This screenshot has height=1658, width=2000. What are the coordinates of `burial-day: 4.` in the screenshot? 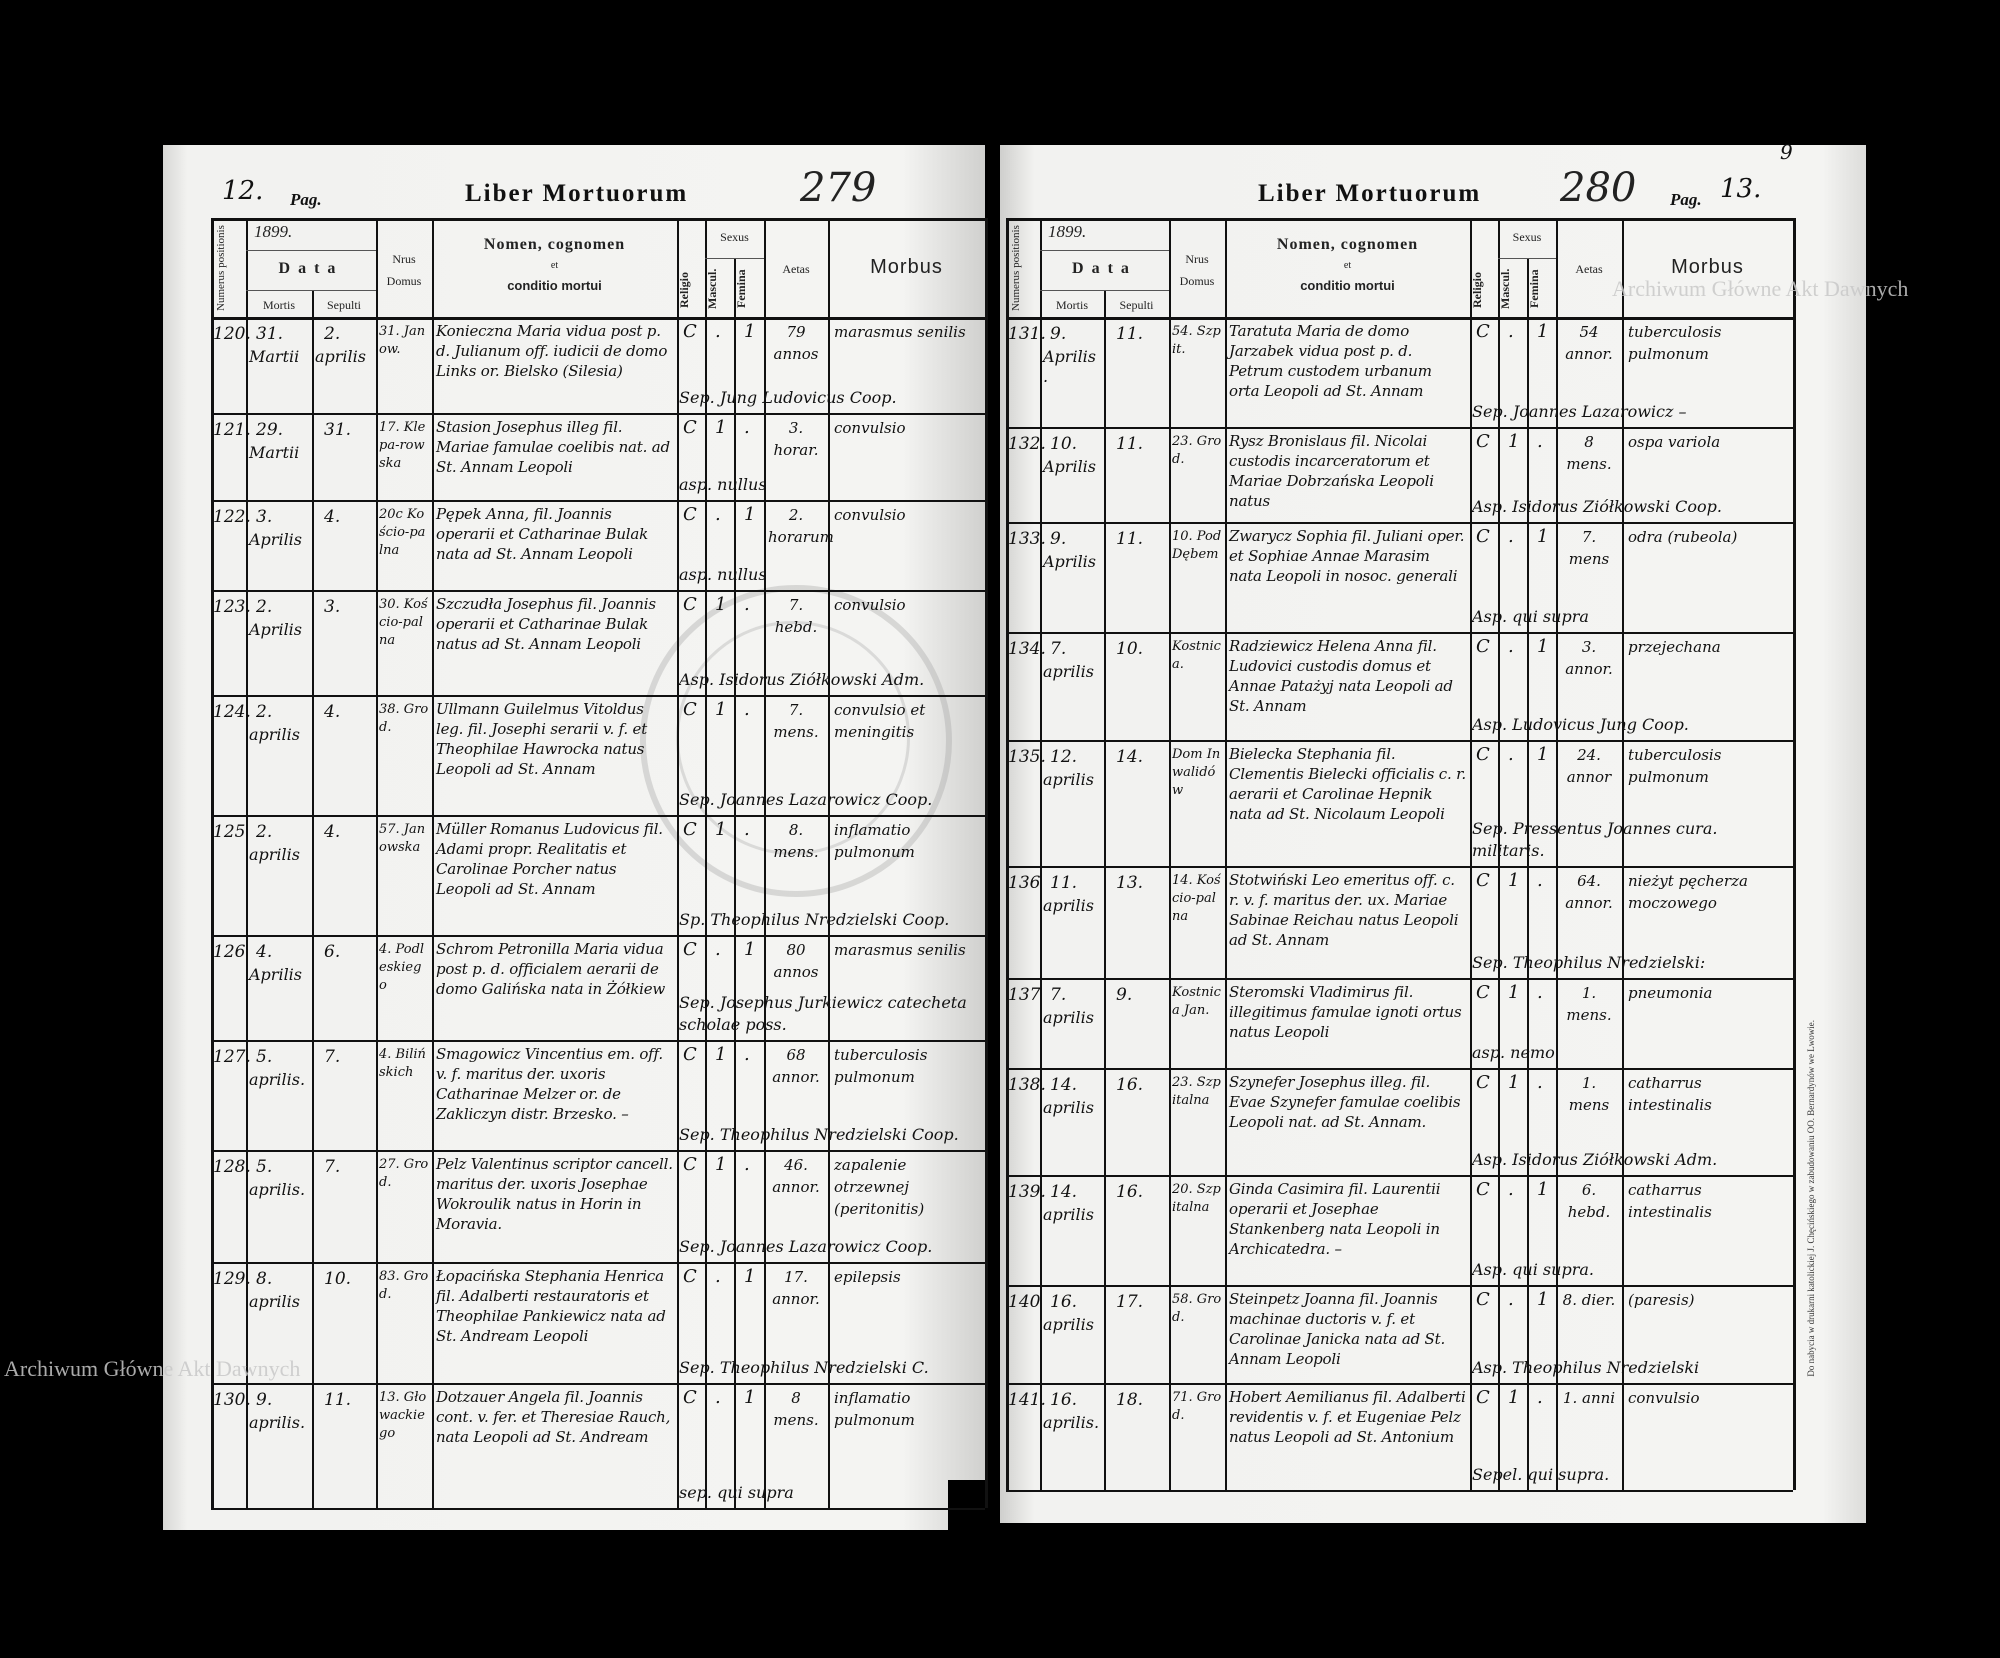 It's located at (332, 832).